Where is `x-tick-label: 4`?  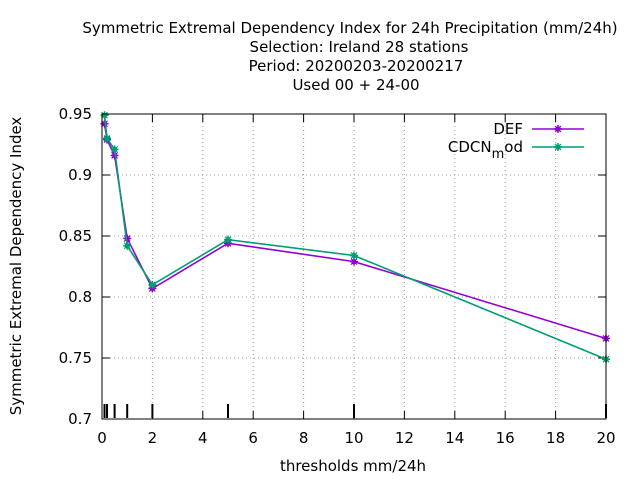 x-tick-label: 4 is located at coordinates (203, 438).